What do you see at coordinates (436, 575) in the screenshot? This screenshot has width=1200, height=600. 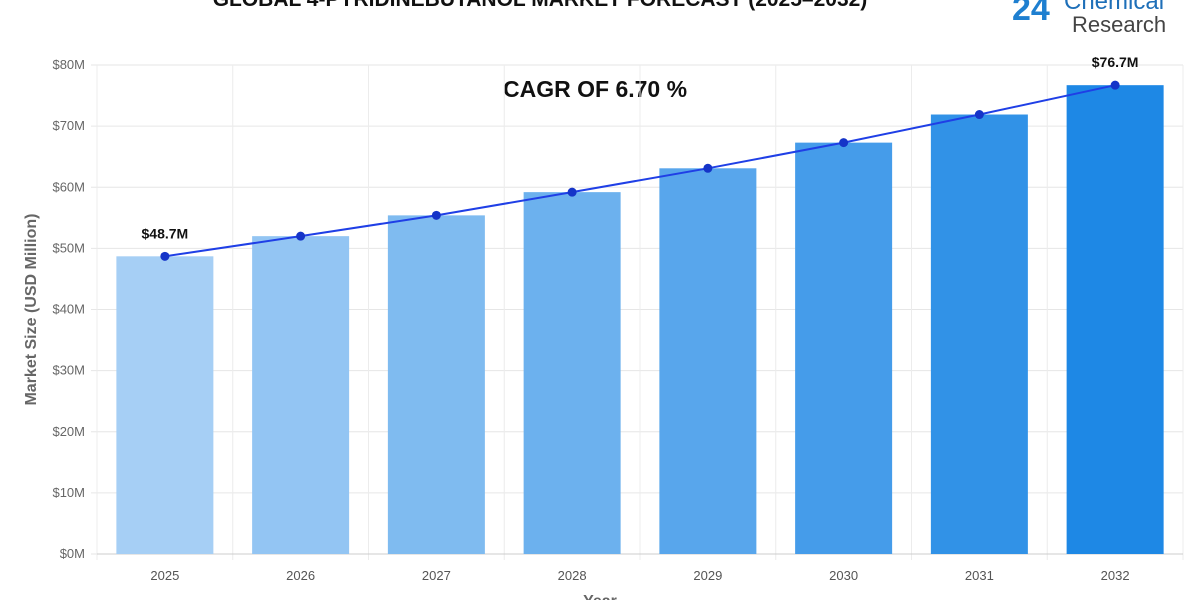 I see `x-tick-label: 2027` at bounding box center [436, 575].